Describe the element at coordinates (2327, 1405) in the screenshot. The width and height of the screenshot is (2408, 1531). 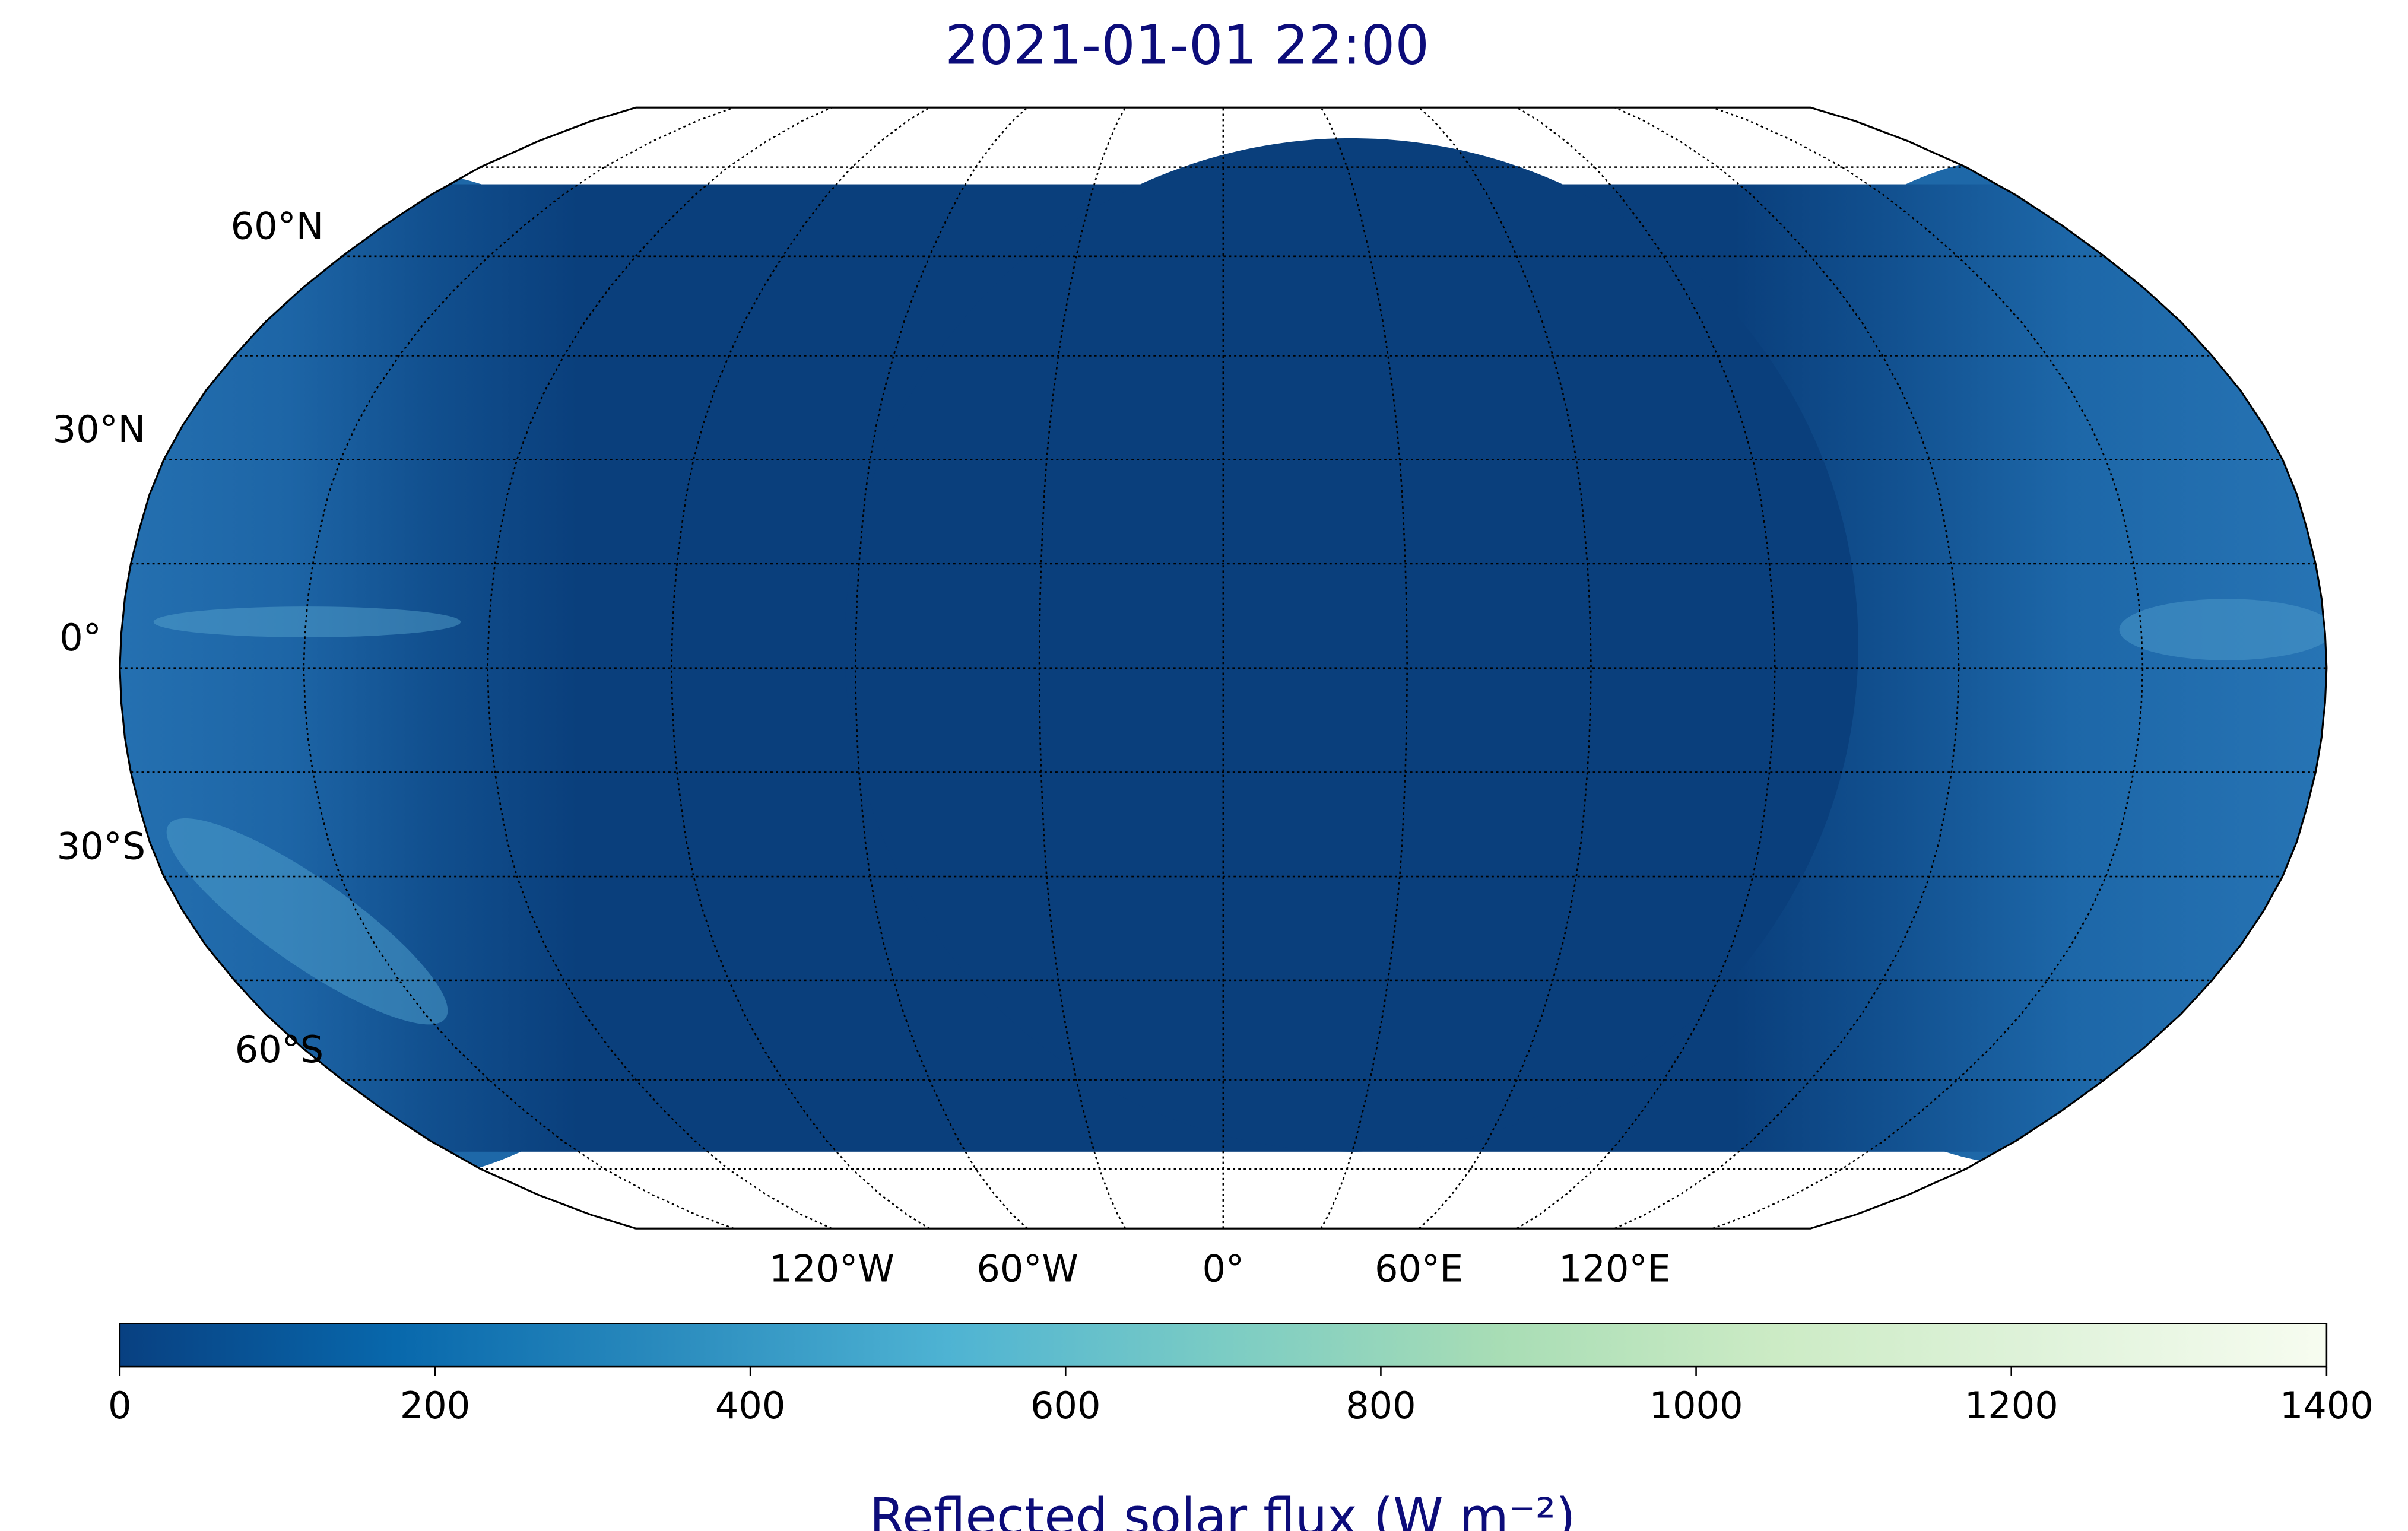
I see `colorbar-tick-label: 1400` at that location.